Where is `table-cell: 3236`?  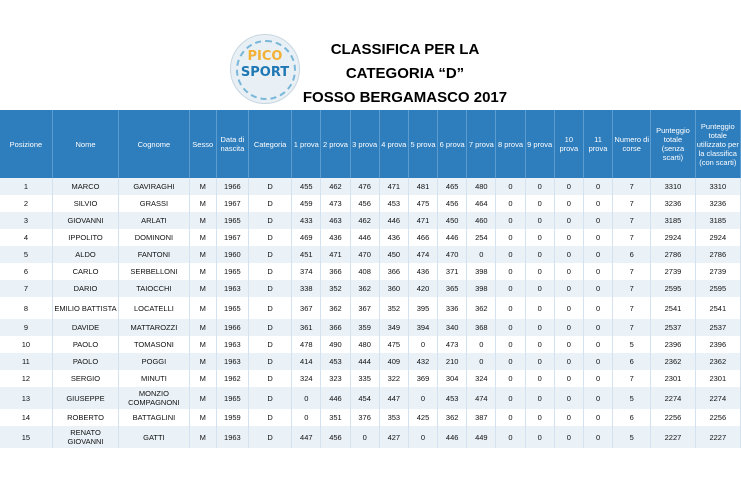
table-cell: 3236 is located at coordinates (718, 203).